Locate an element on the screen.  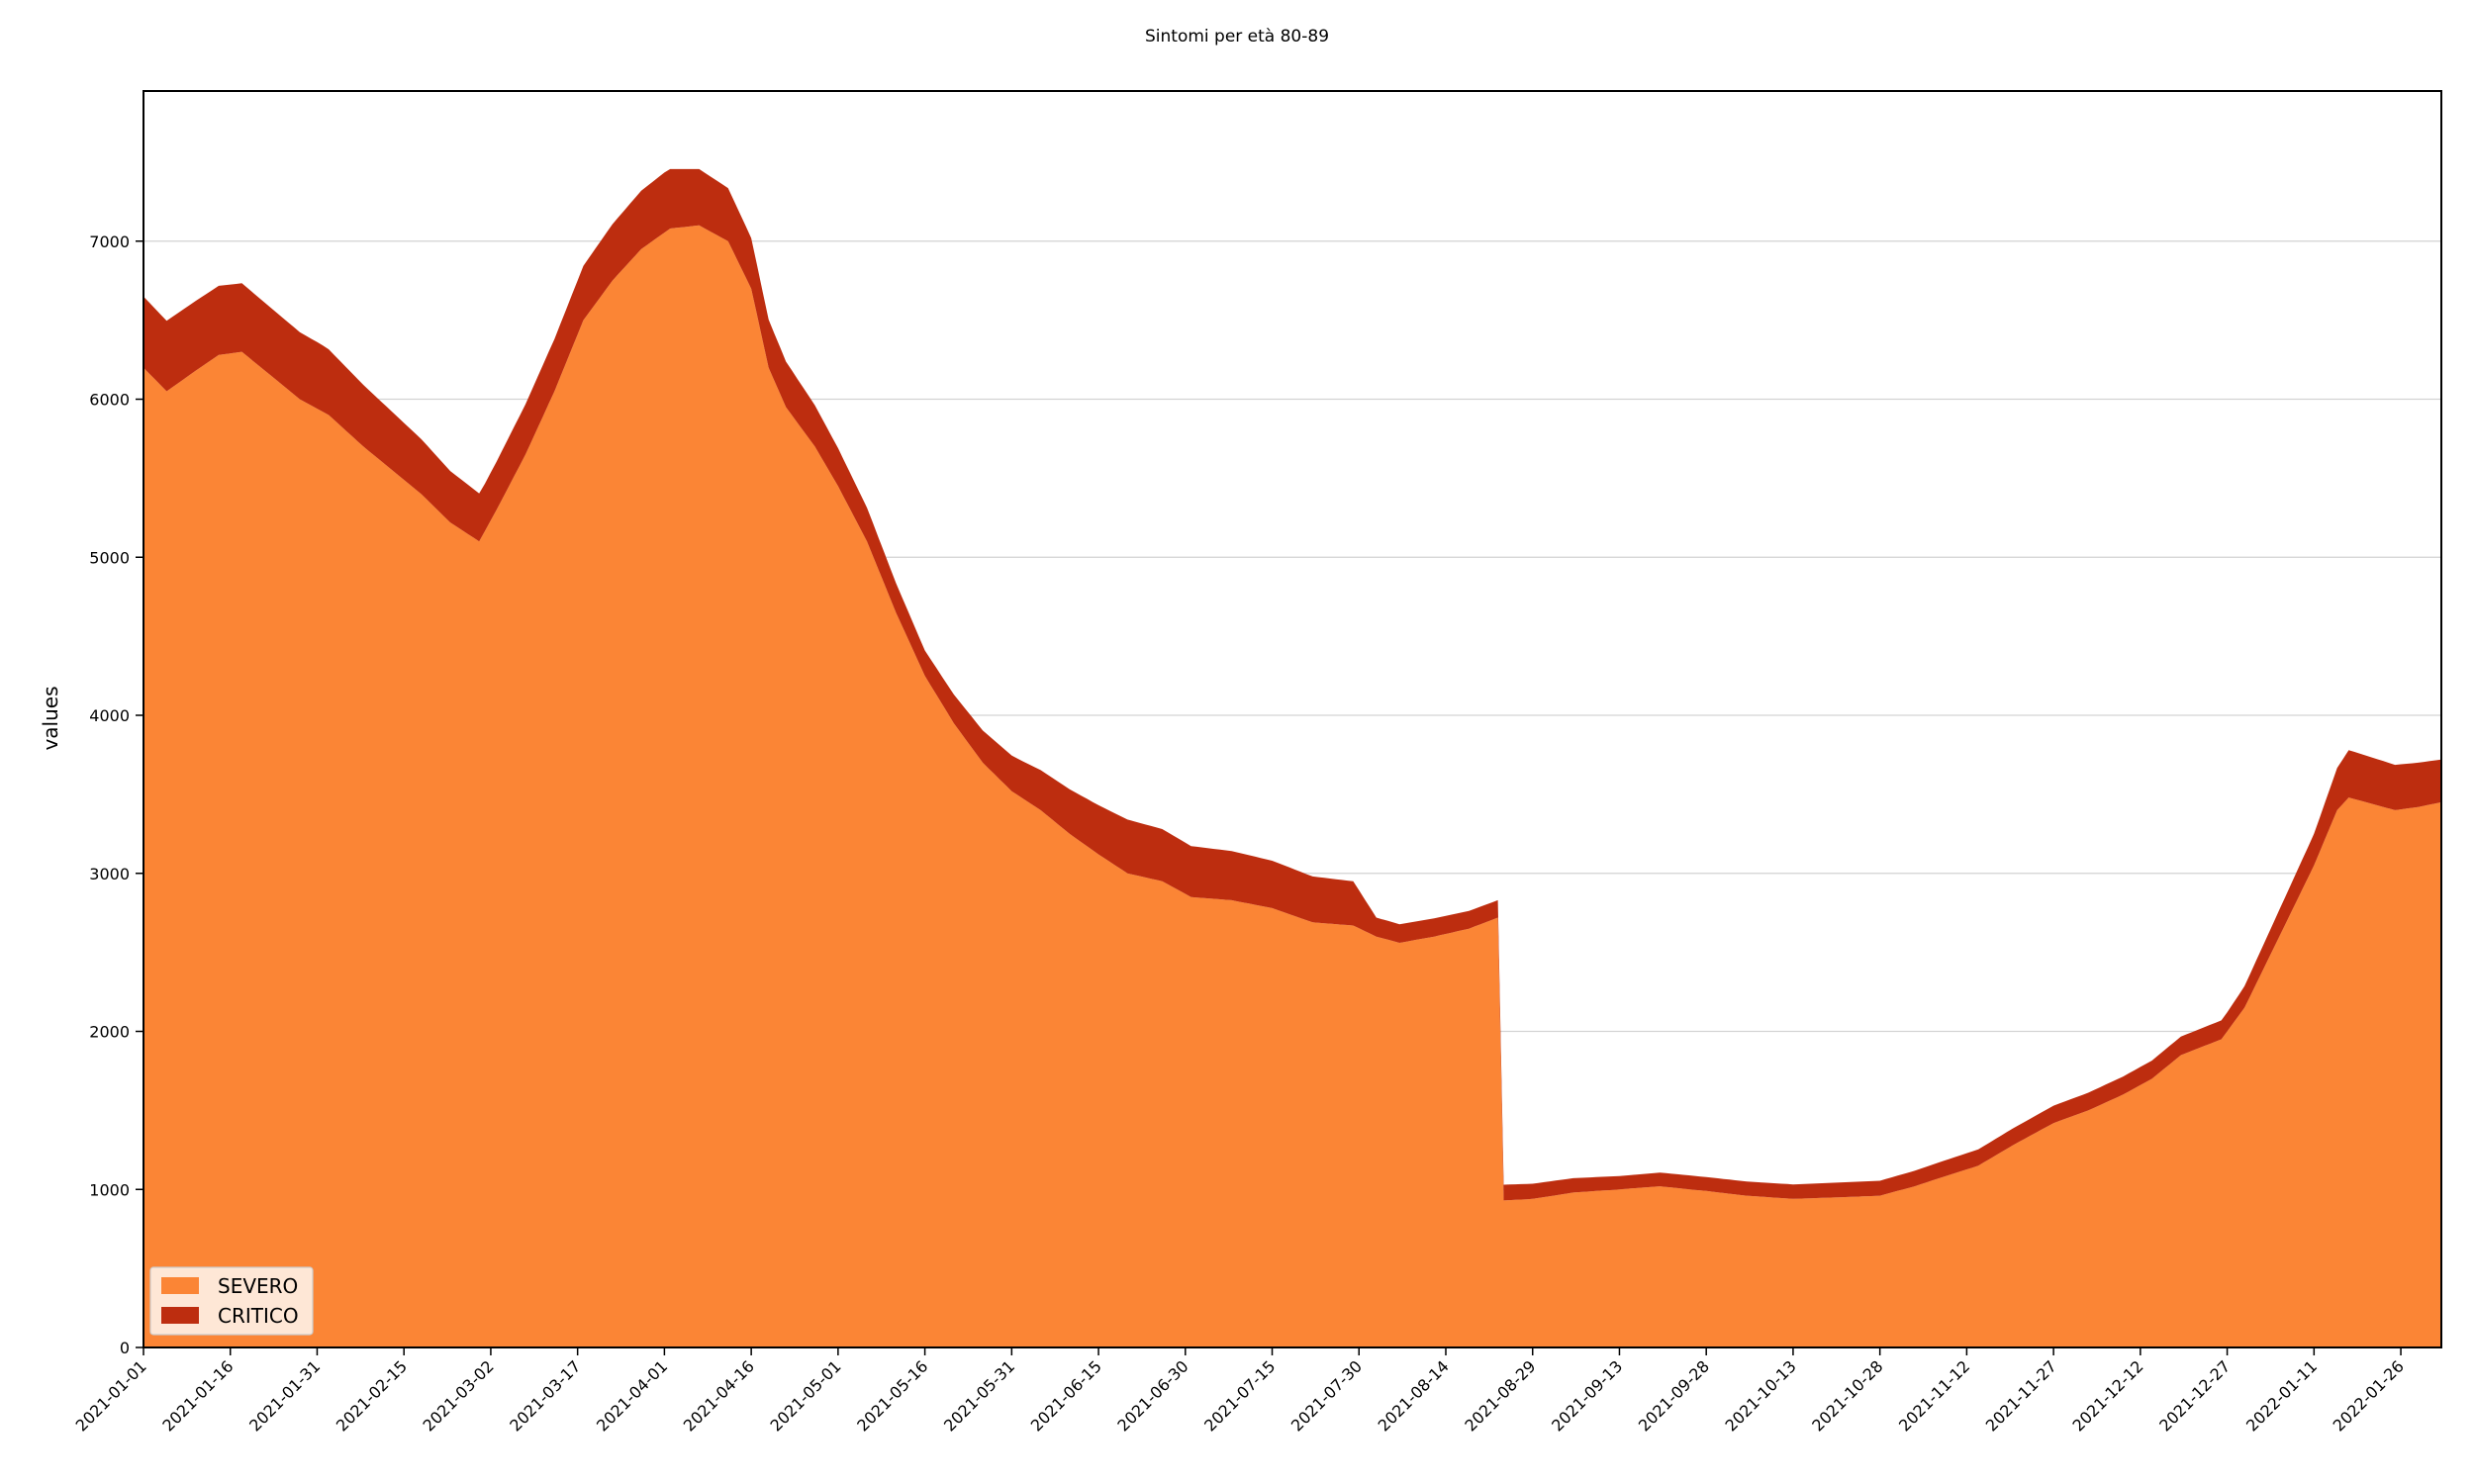
x-tick-label: 2021-04-01 is located at coordinates (632, 1395).